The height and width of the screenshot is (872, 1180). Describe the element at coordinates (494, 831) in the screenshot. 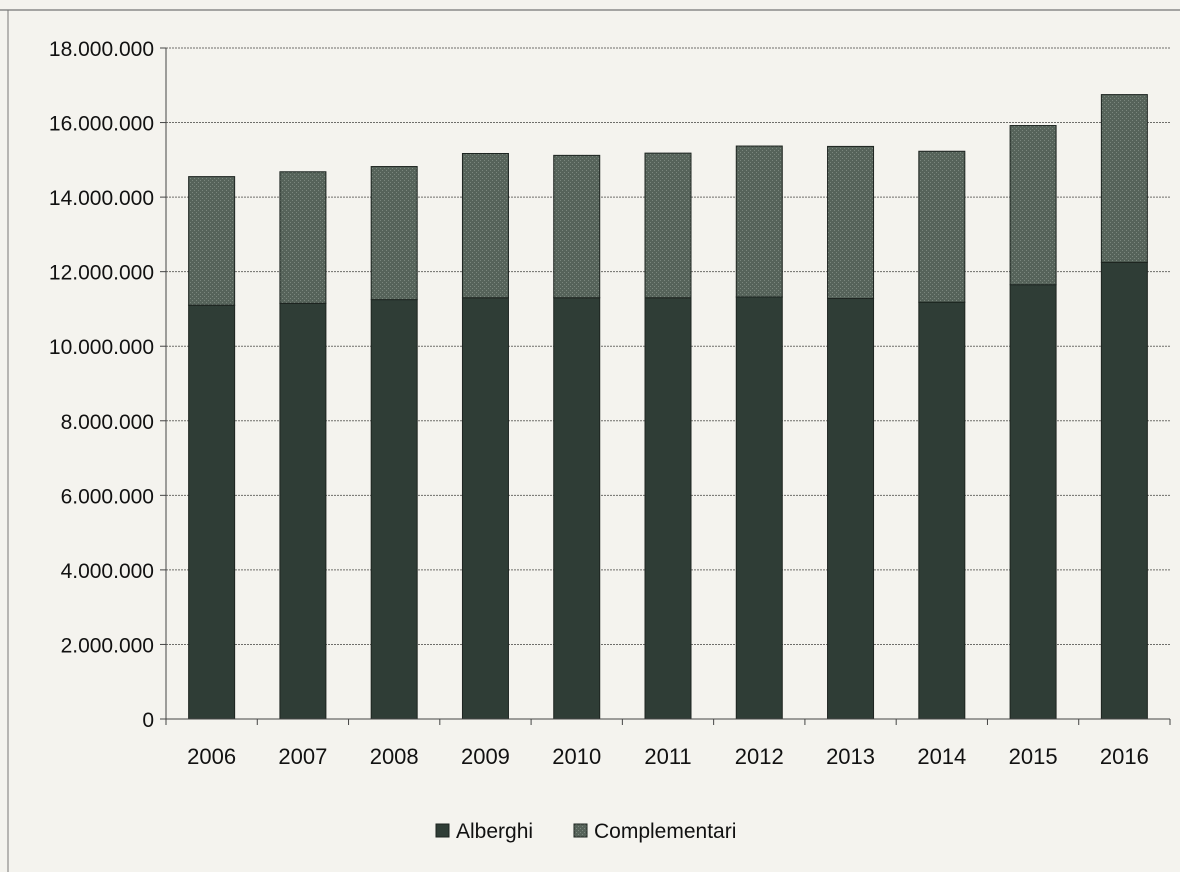

I see `legend-label-alberghi: Alberghi` at that location.